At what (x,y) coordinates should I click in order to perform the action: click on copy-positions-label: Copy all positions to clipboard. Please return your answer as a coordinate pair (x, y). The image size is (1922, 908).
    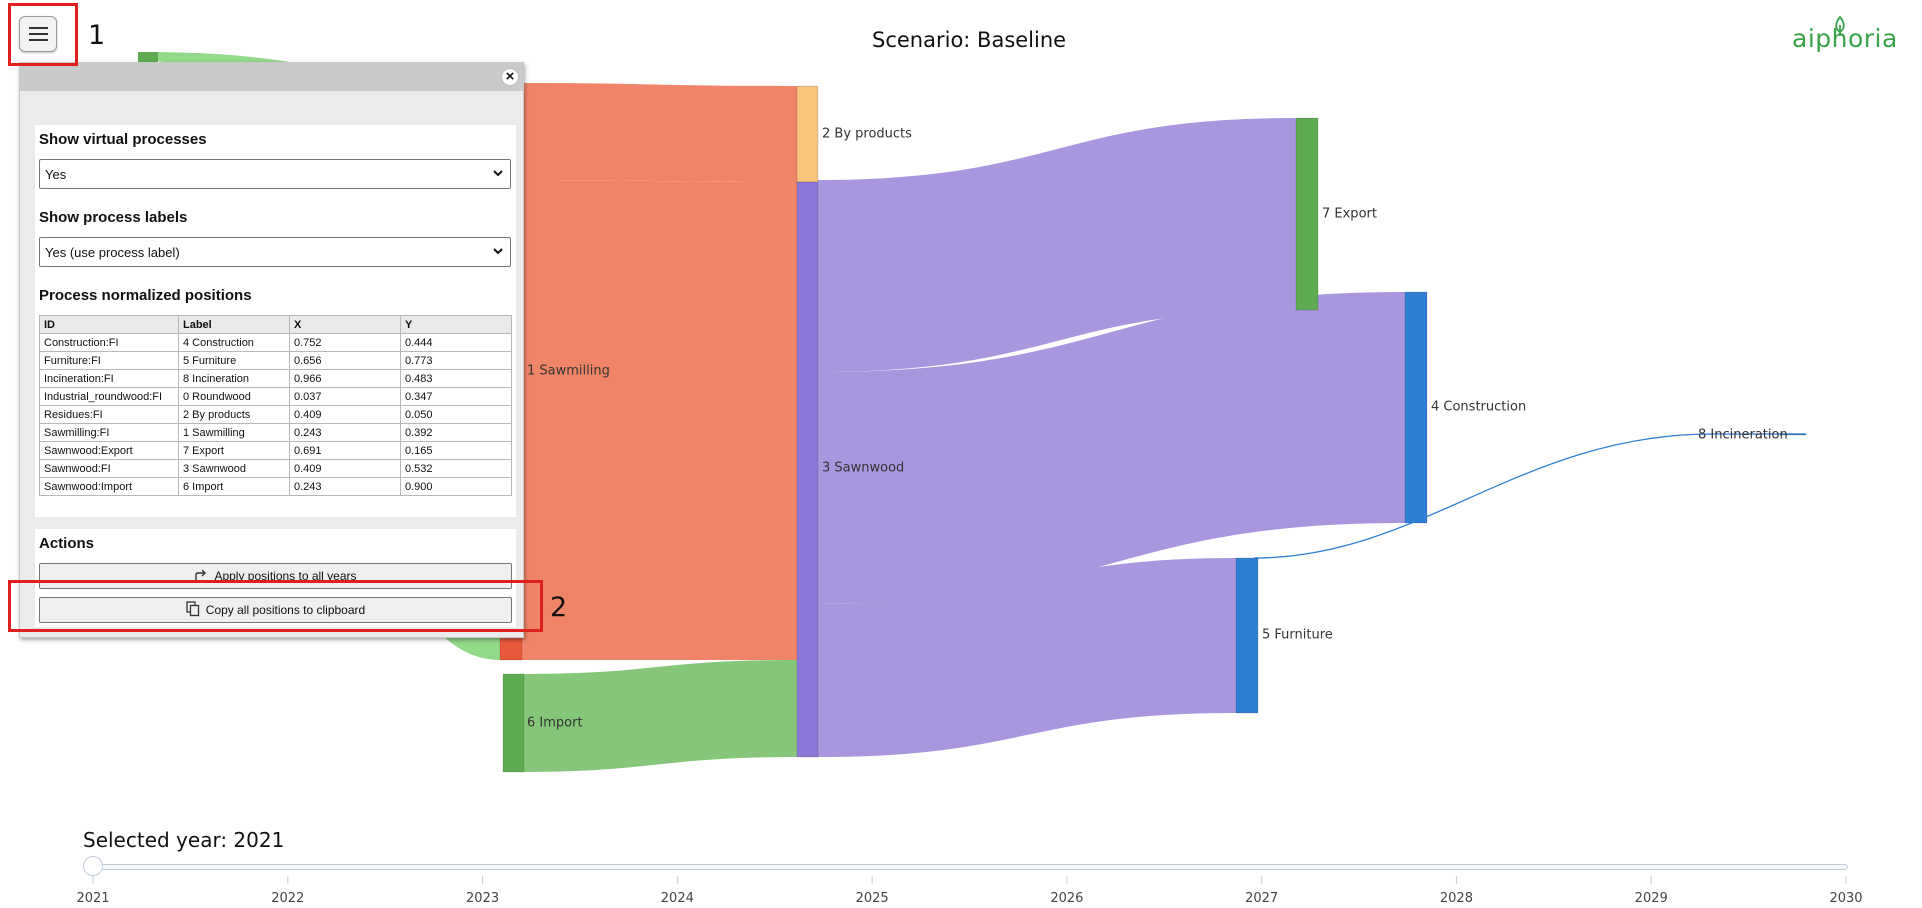
    Looking at the image, I should click on (285, 610).